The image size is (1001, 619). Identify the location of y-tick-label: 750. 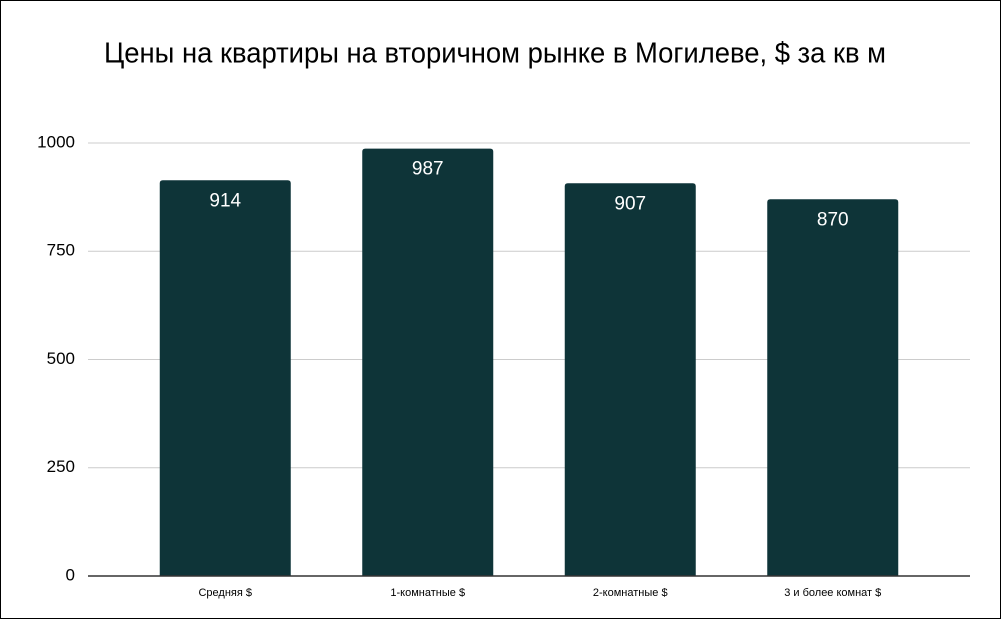
(61, 250).